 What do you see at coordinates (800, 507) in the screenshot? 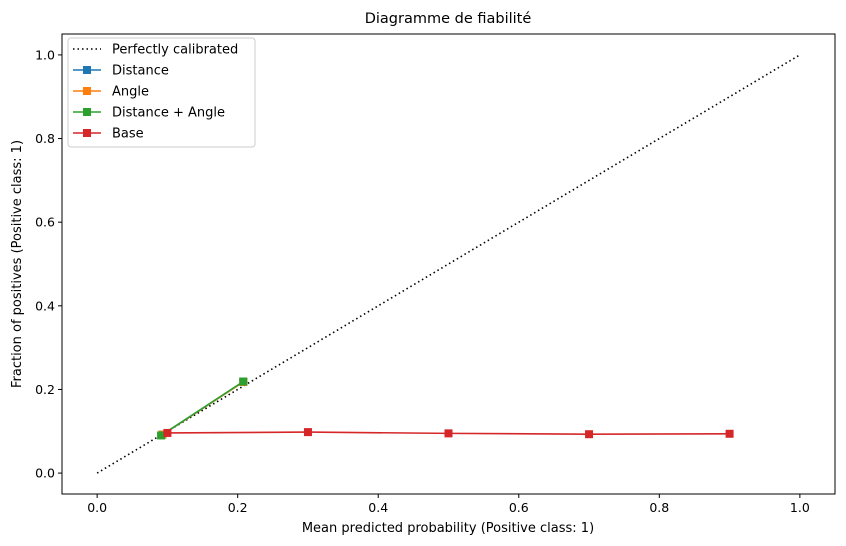
I see `x-tick-label: 1.0` at bounding box center [800, 507].